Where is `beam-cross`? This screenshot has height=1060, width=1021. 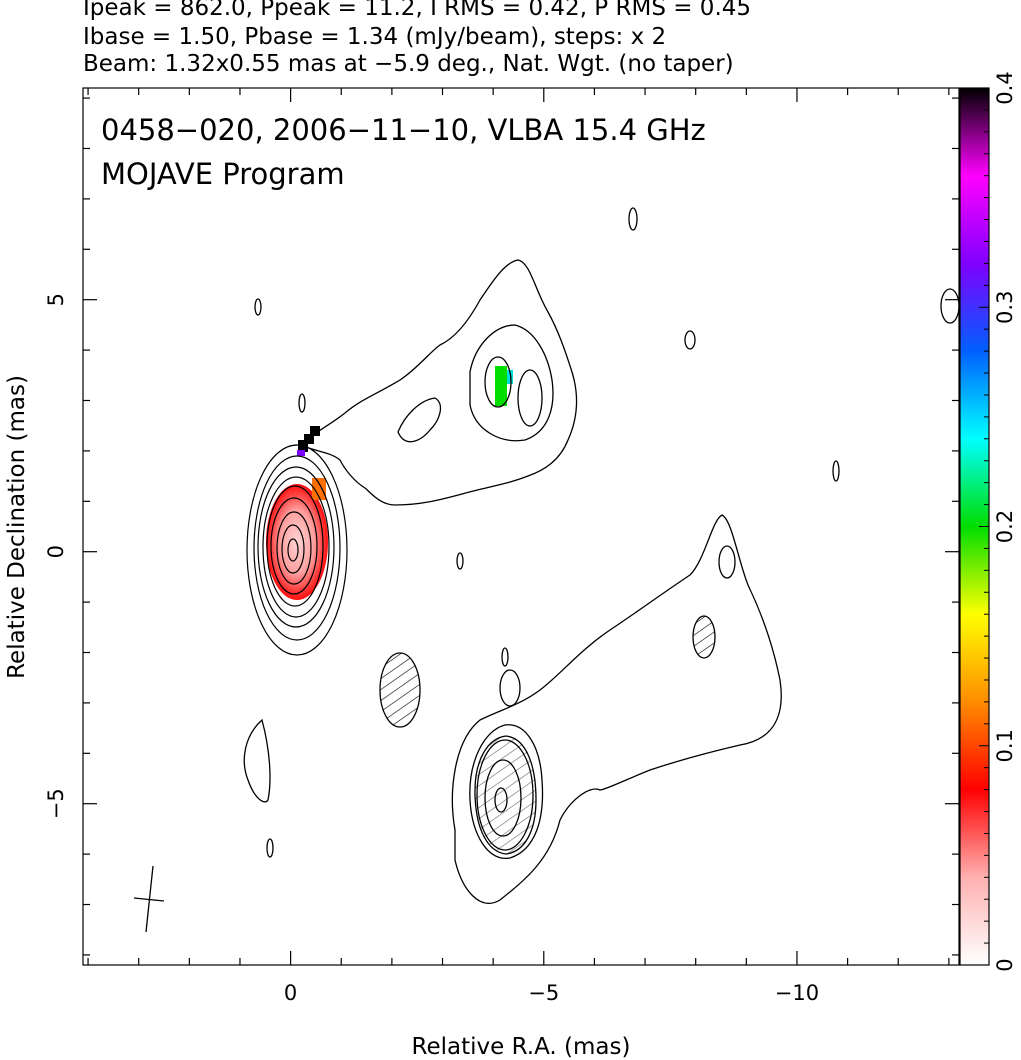
beam-cross is located at coordinates (149, 899).